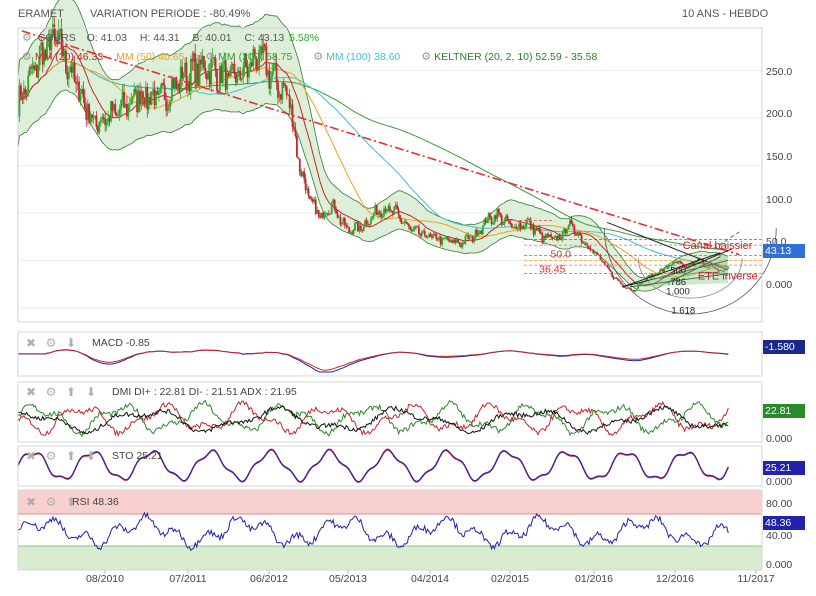  What do you see at coordinates (56, 38) in the screenshot?
I see `cours-label: COURS` at bounding box center [56, 38].